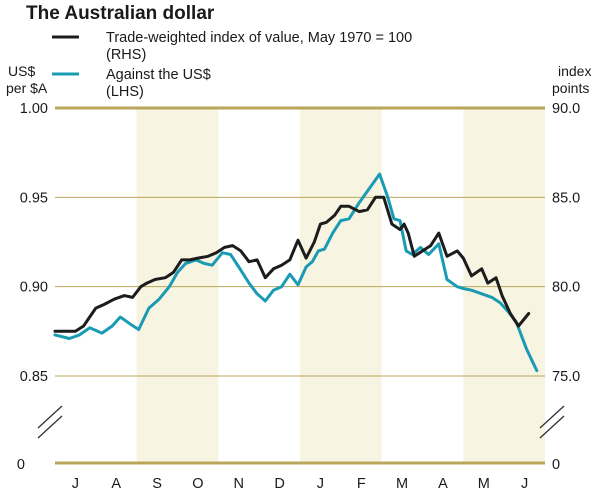  What do you see at coordinates (34, 377) in the screenshot?
I see `left-tick-label-3: 0.85` at bounding box center [34, 377].